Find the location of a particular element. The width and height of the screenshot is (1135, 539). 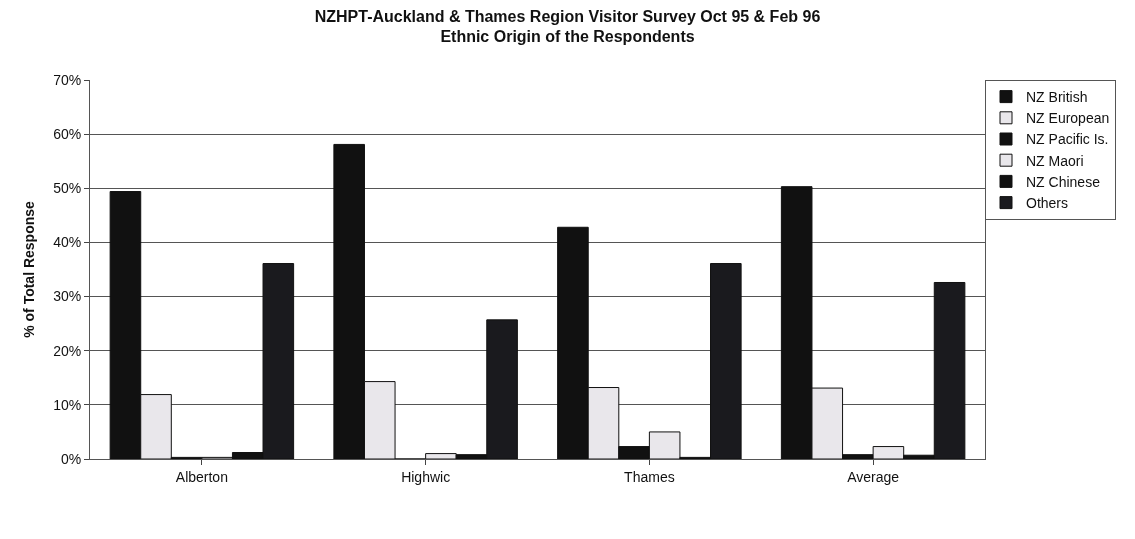

x-tick-label: Highwic is located at coordinates (426, 476).